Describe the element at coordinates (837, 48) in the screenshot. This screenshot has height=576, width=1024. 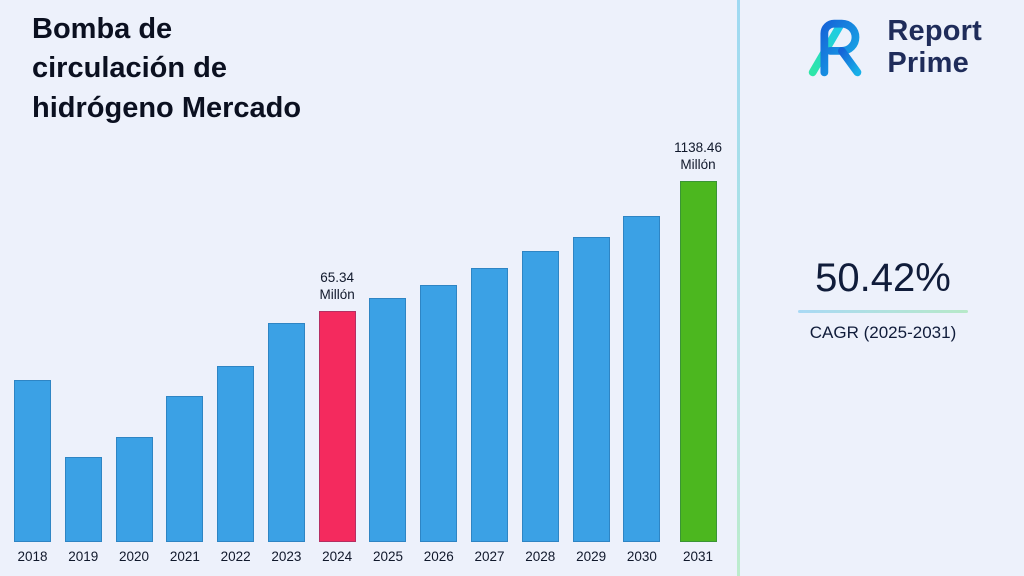
I see `report-prime-logo-icon` at that location.